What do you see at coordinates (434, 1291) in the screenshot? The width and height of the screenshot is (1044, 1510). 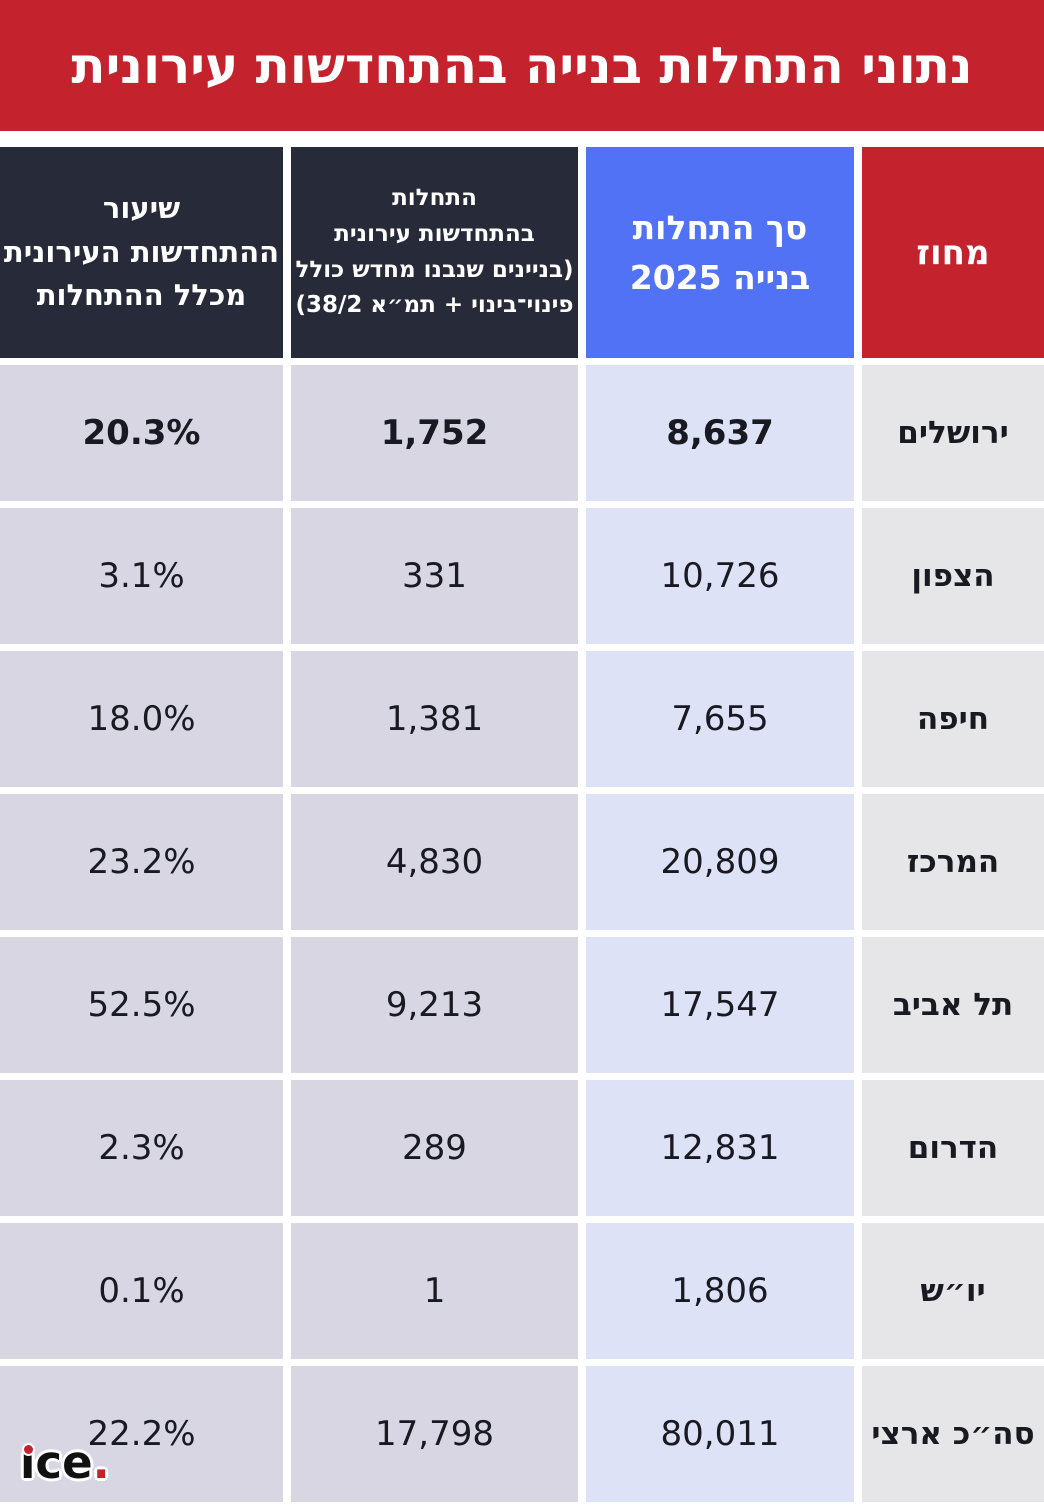 I see `cell-renewal-starts: 1` at bounding box center [434, 1291].